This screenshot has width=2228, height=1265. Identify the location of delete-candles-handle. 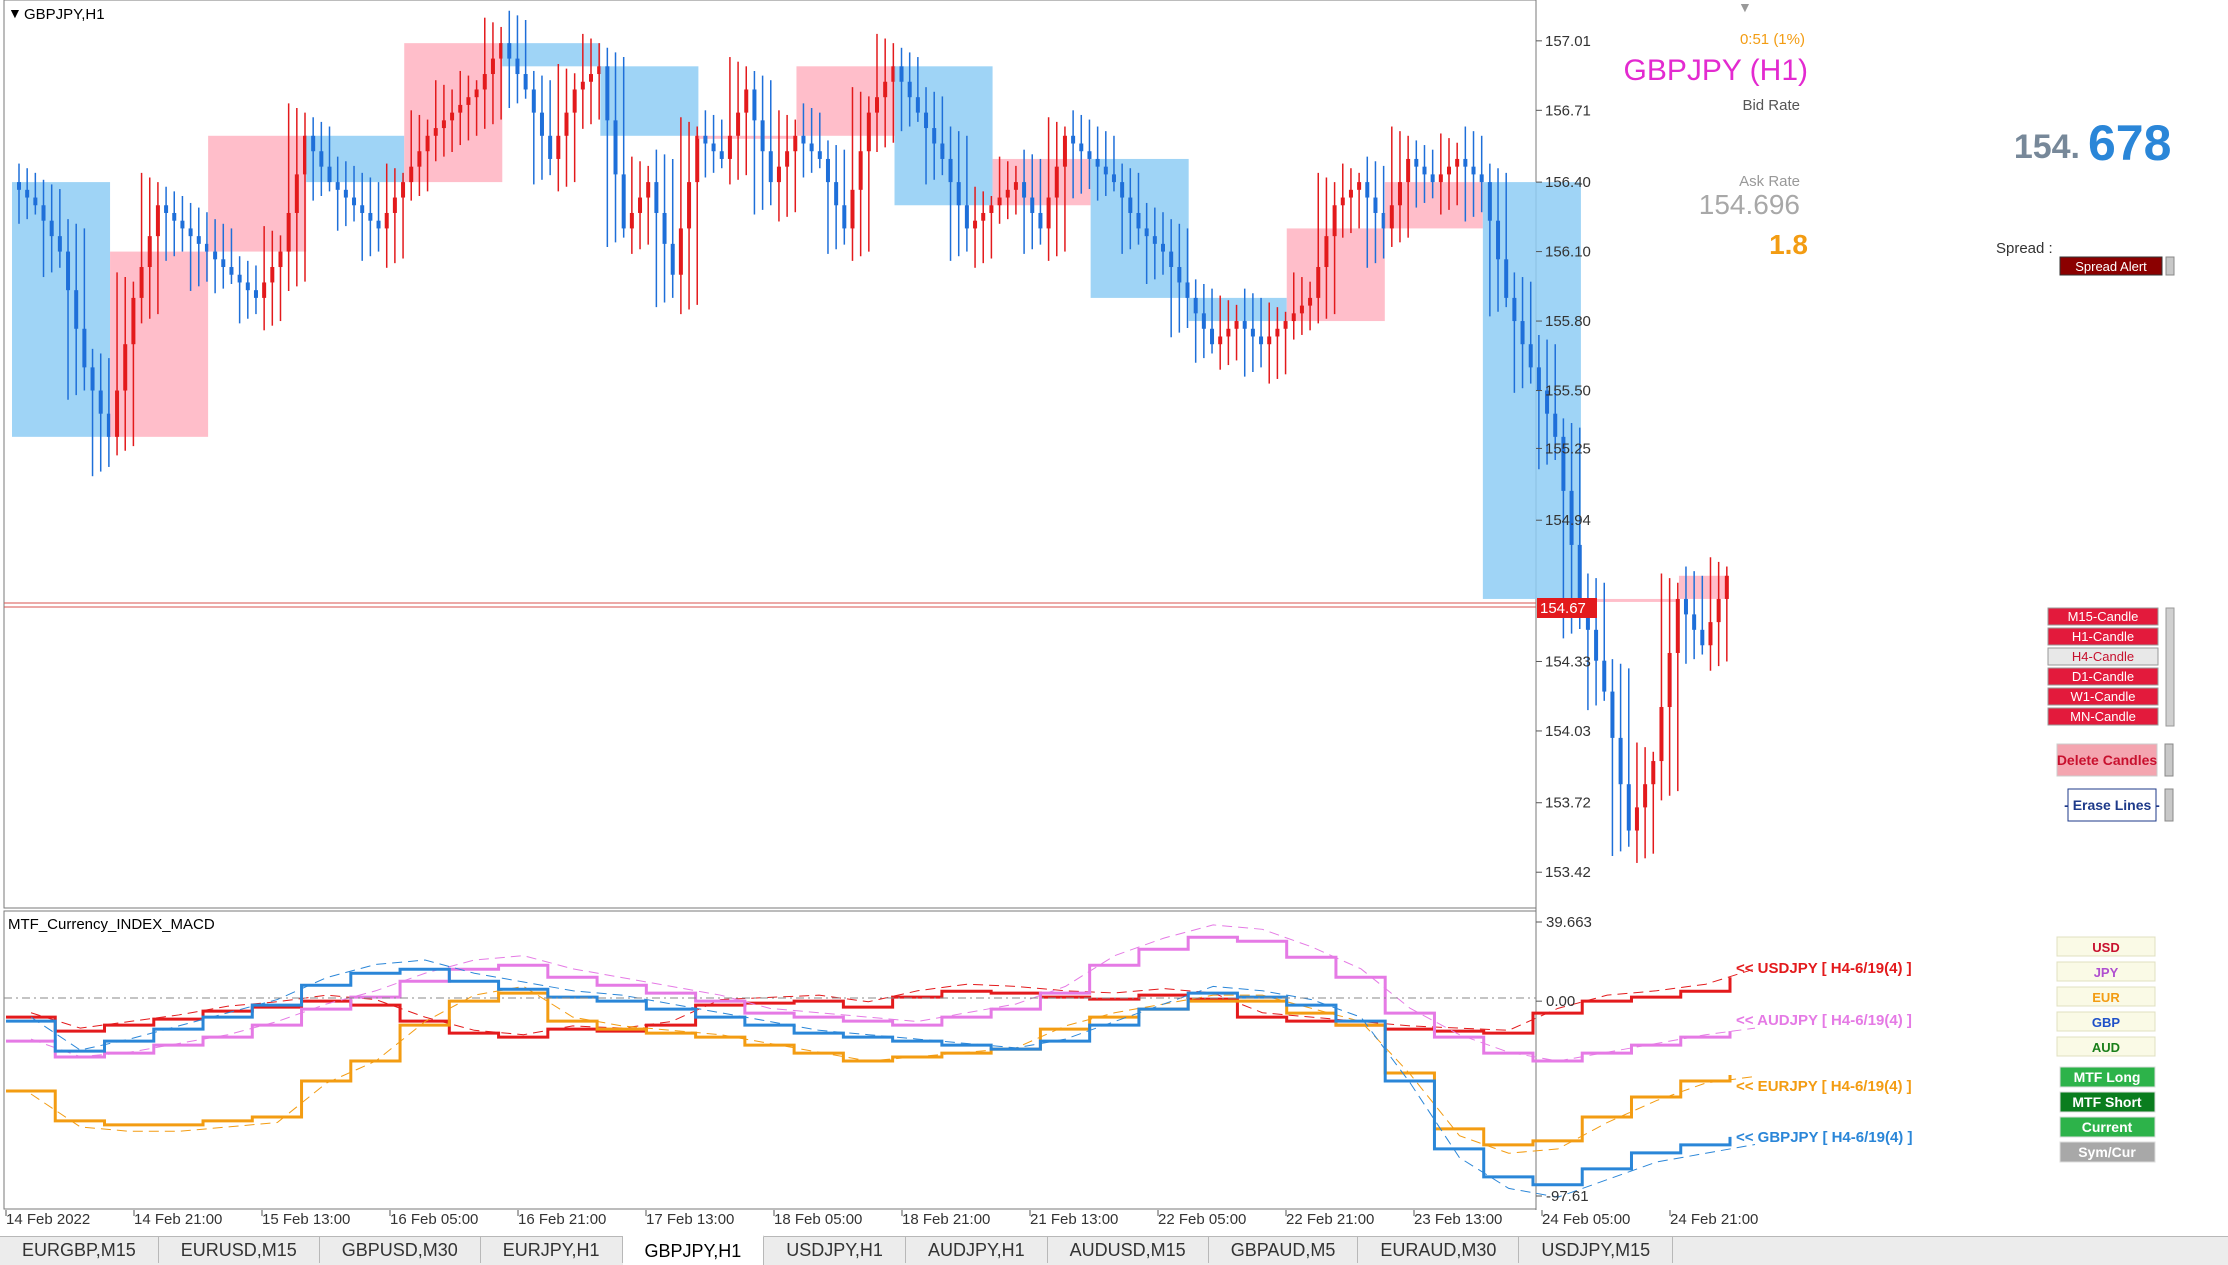
(2169, 760).